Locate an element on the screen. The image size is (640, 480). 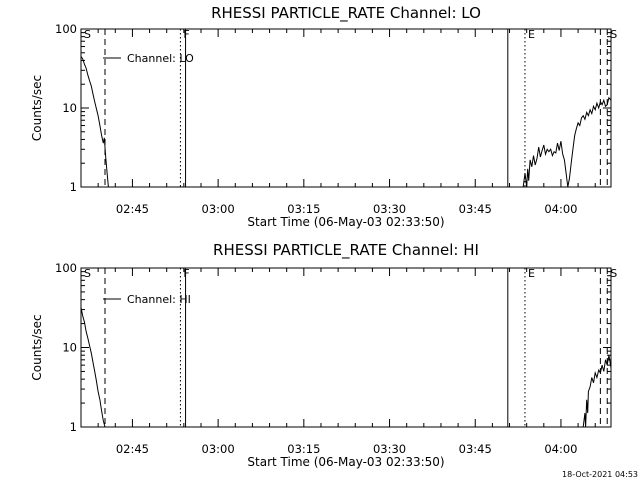
legend-label: Channel: LO is located at coordinates (160, 58).